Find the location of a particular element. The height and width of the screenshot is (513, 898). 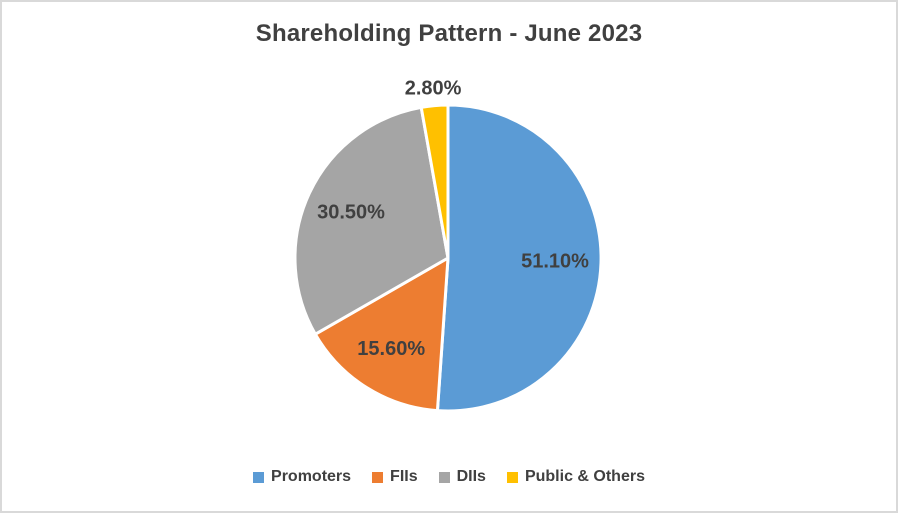

legend-label-promoters: Promoters is located at coordinates (311, 476).